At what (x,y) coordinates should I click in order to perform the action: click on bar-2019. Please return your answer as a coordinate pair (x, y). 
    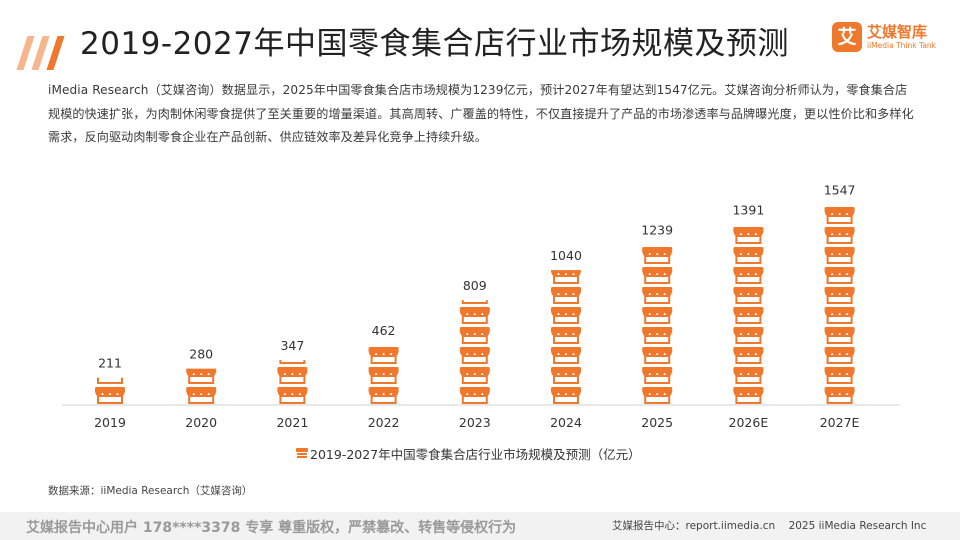
    Looking at the image, I should click on (110, 390).